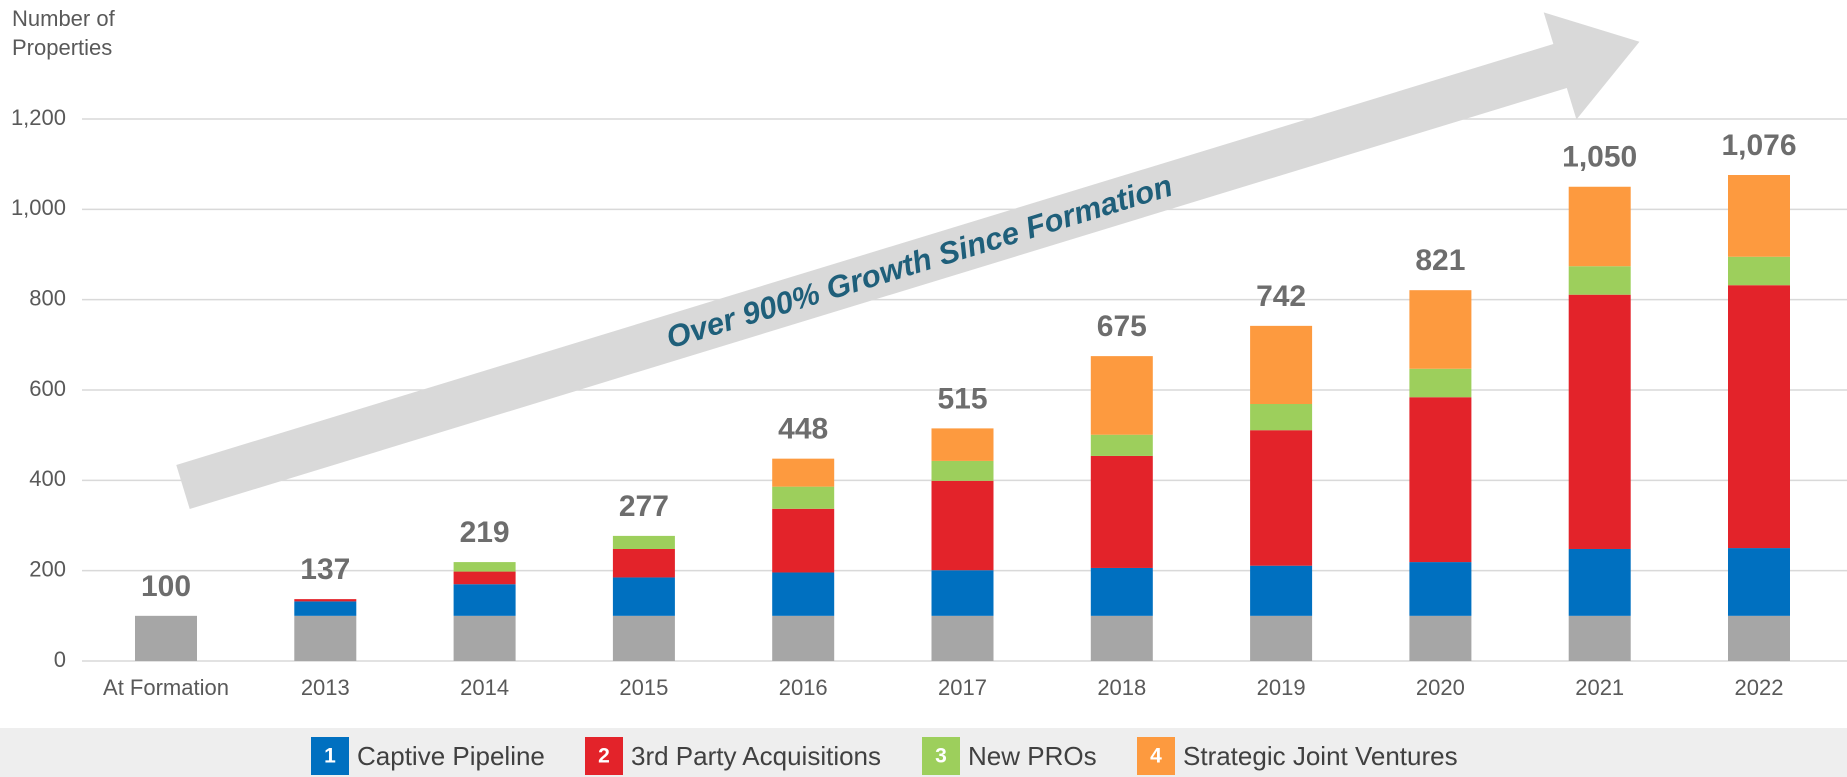 The width and height of the screenshot is (1847, 777). I want to click on x-tick-label: 2019, so click(1281, 687).